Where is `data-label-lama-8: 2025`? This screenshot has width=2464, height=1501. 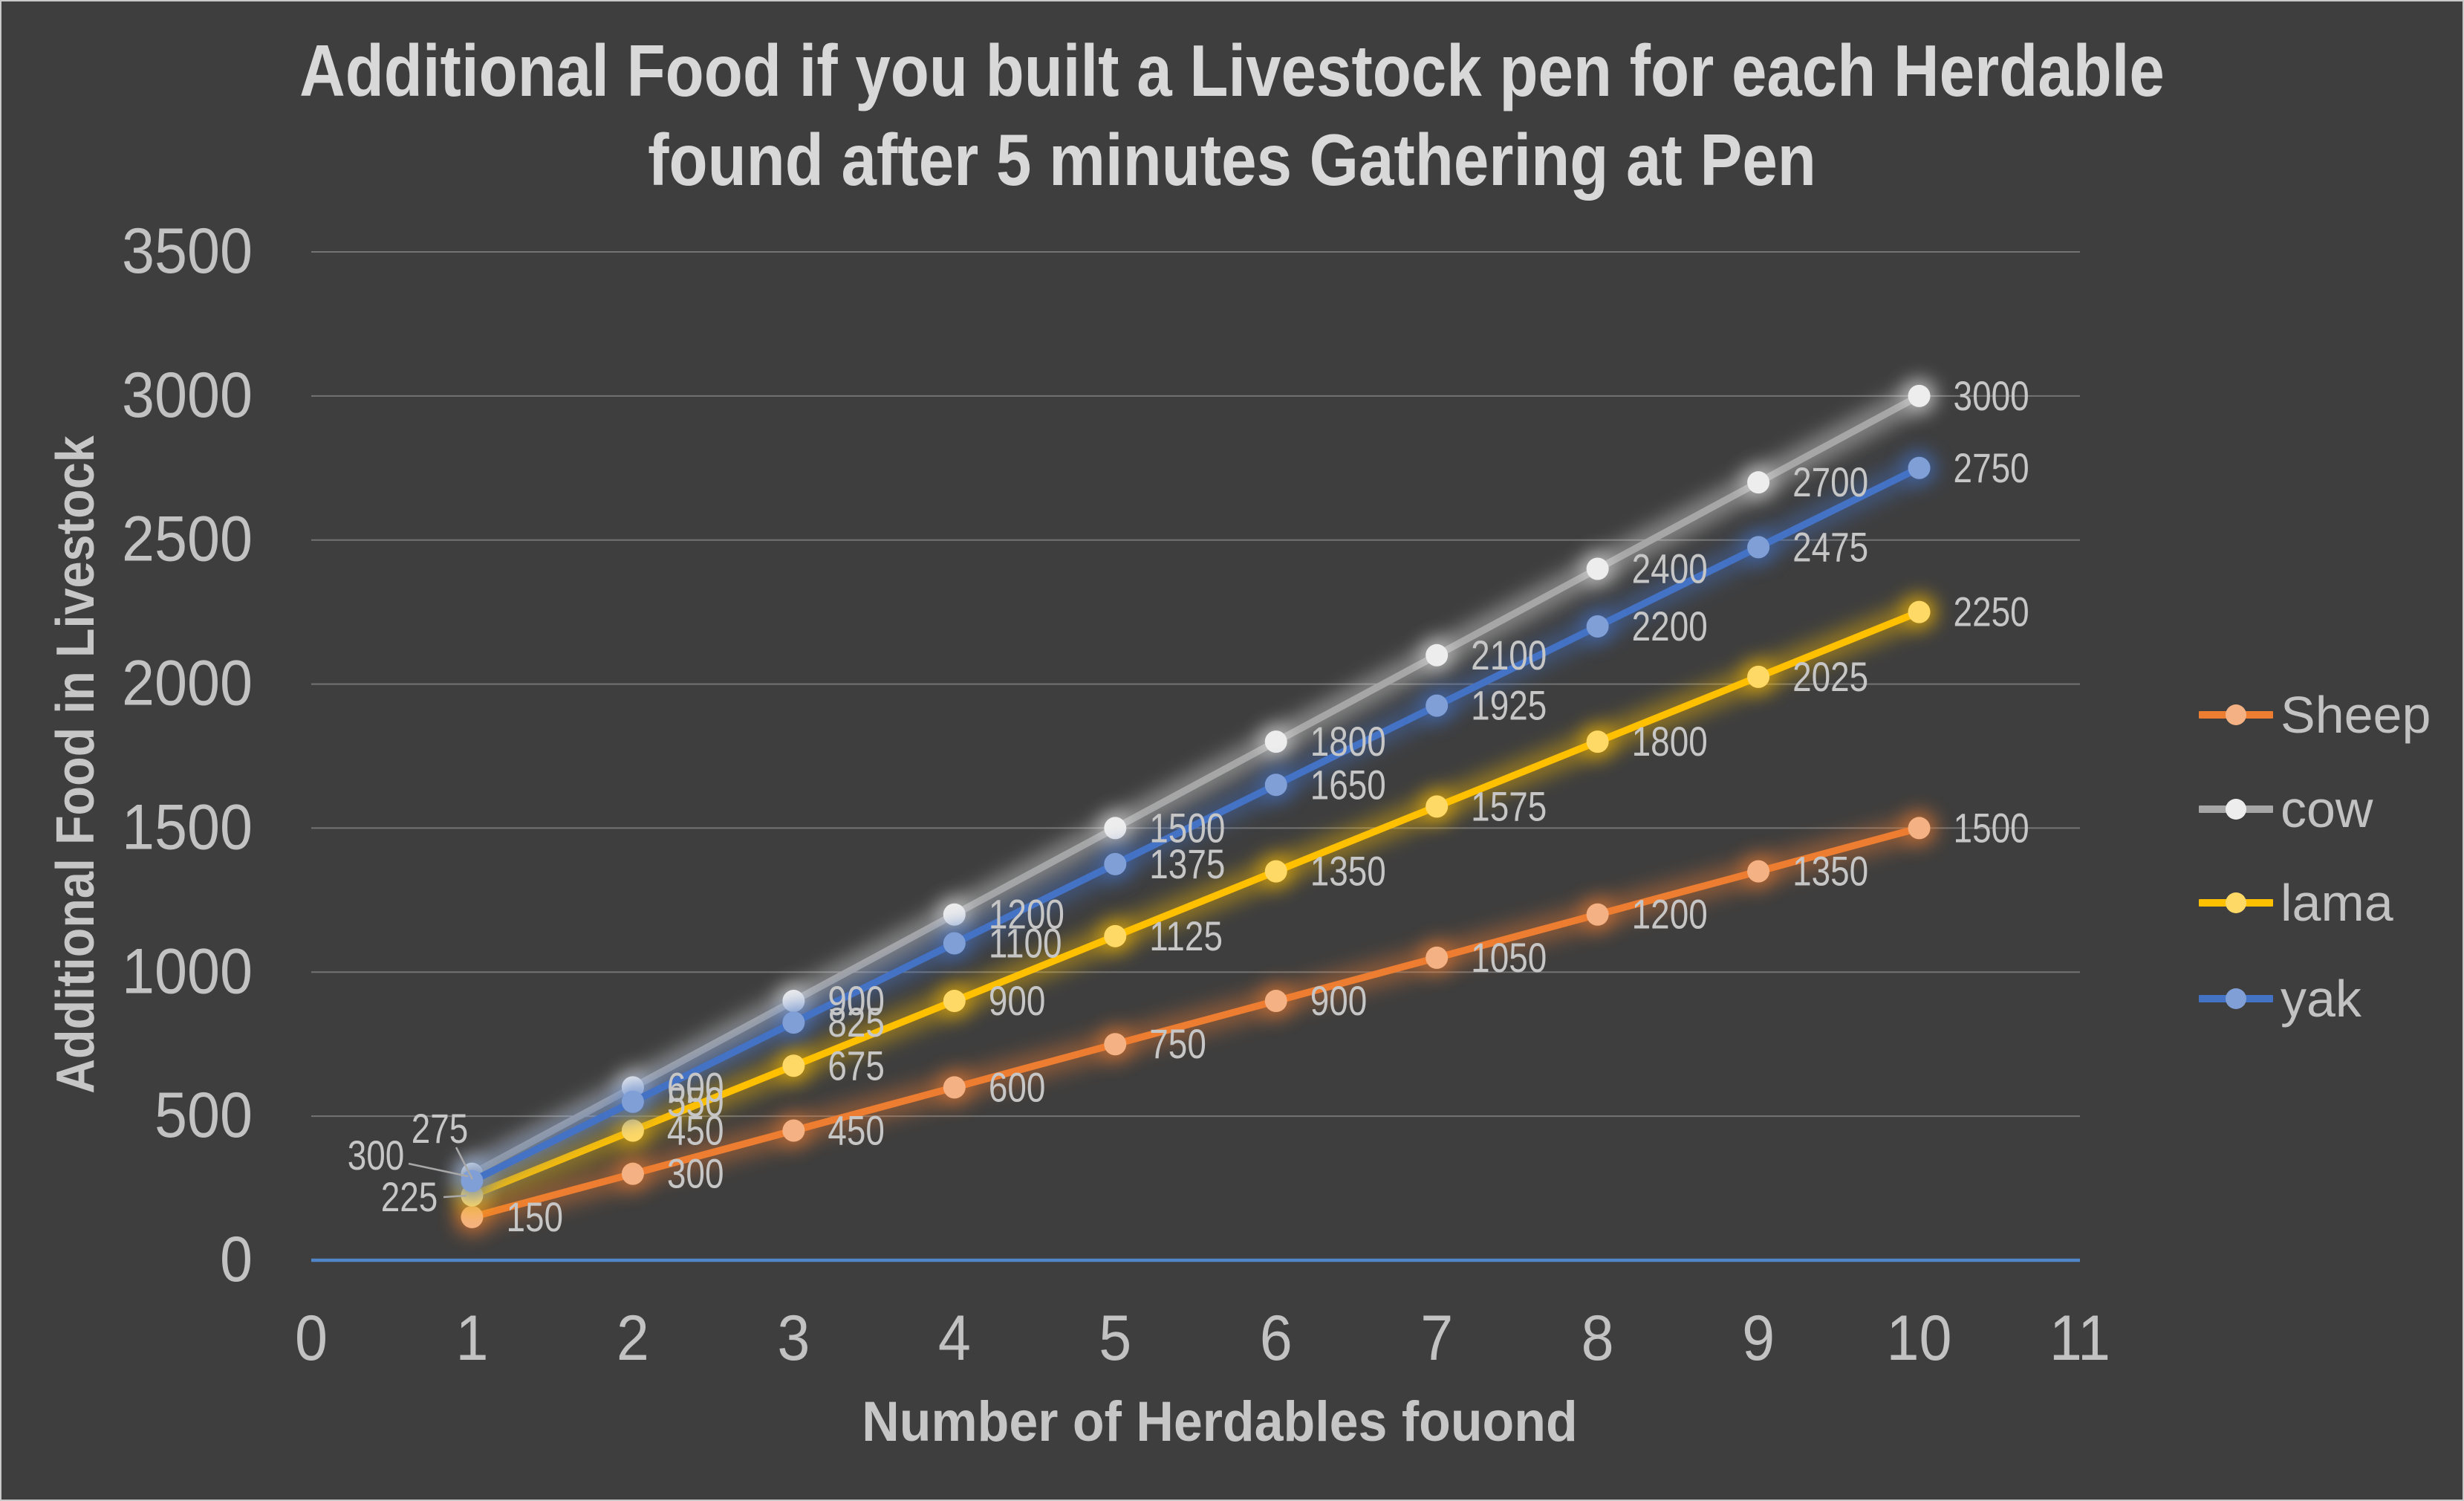
data-label-lama-8: 2025 is located at coordinates (1830, 677).